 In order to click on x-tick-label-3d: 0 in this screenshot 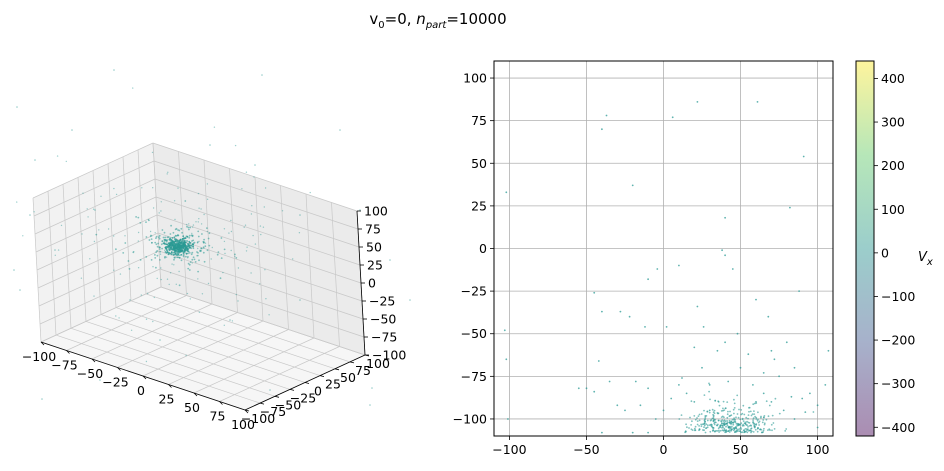, I will do `click(141, 390)`.